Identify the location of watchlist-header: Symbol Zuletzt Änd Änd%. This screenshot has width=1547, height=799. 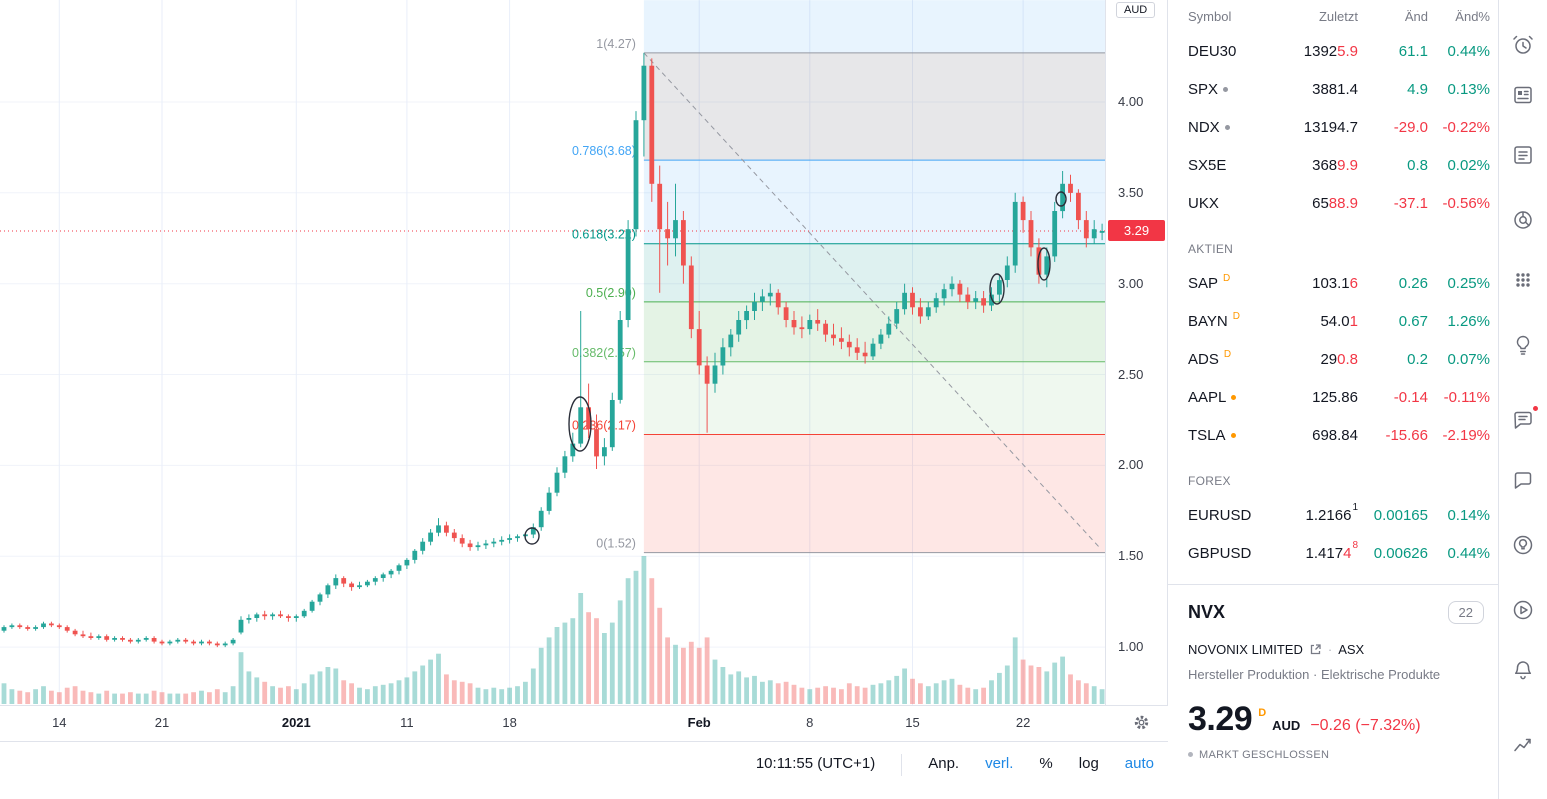
(1333, 16).